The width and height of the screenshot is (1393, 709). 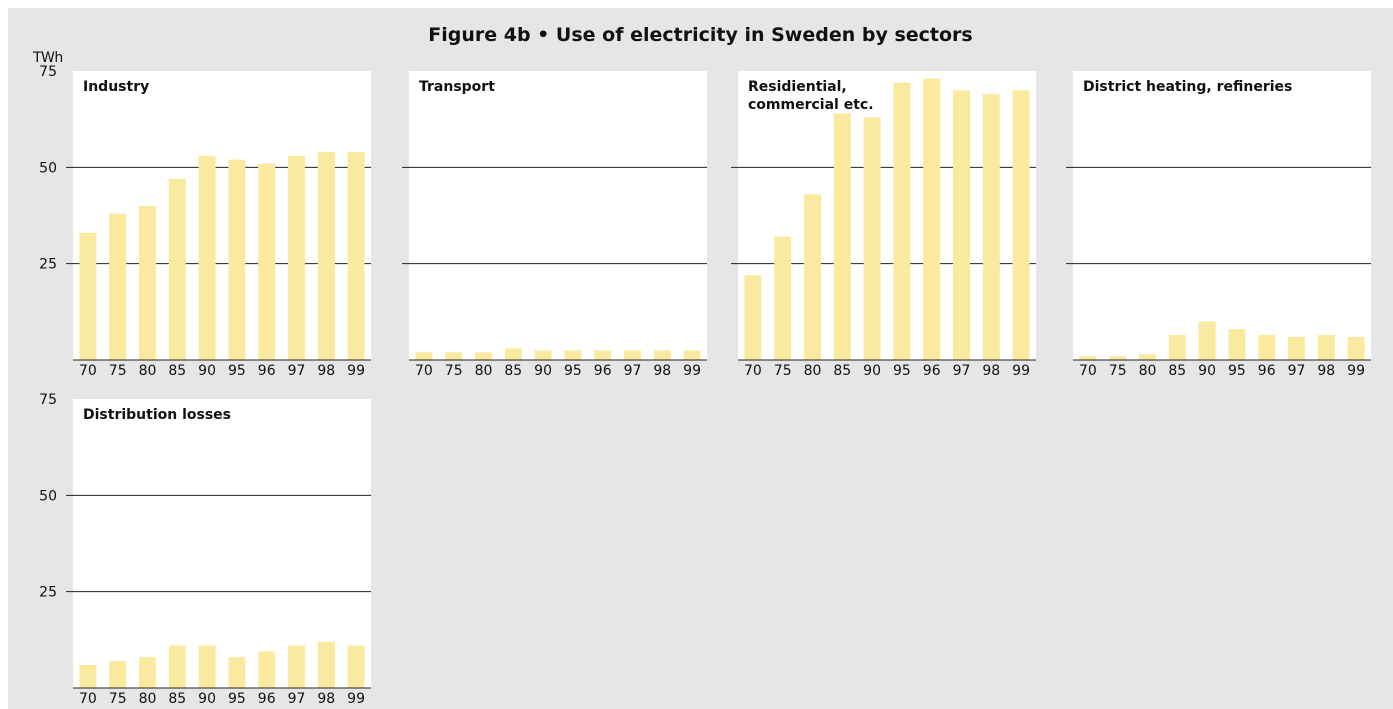 I want to click on panel-title: Transport, so click(x=457, y=87).